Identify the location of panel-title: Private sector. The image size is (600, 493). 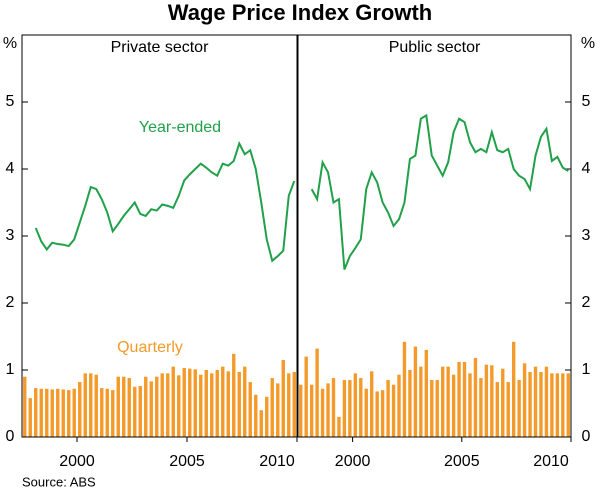
(160, 47).